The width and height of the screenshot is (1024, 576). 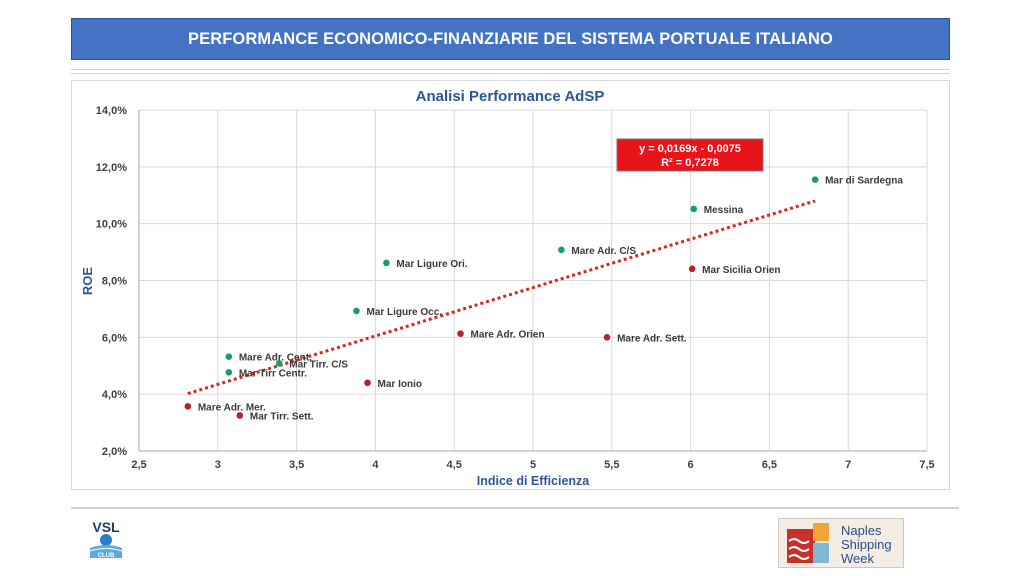 What do you see at coordinates (861, 530) in the screenshot?
I see `nsw-line-1: Naples` at bounding box center [861, 530].